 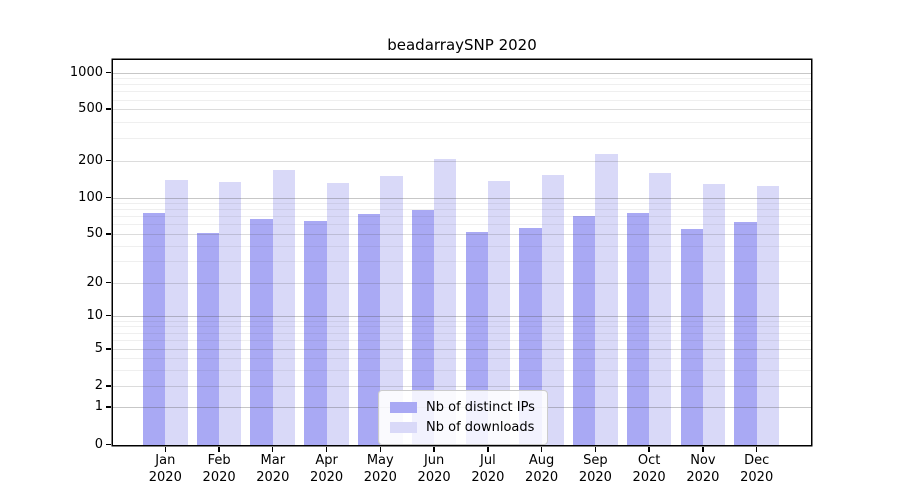 I want to click on bar-distinct-ips-feb, so click(x=208, y=339).